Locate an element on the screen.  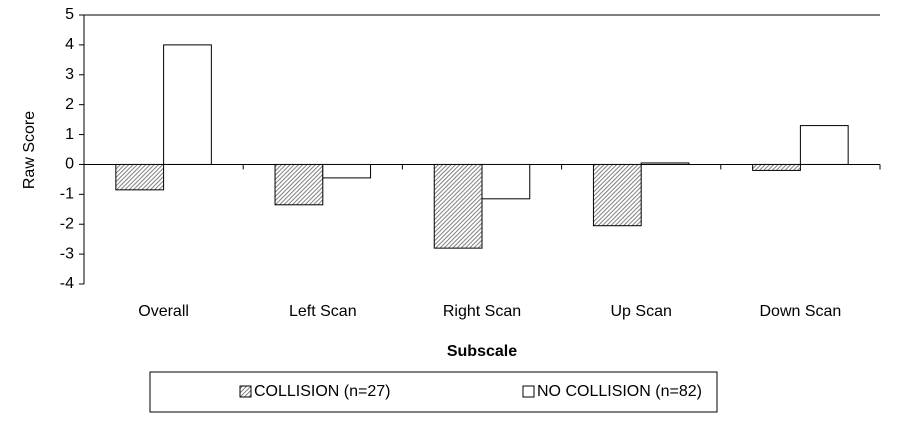
y-tick-label: 4 is located at coordinates (69, 44).